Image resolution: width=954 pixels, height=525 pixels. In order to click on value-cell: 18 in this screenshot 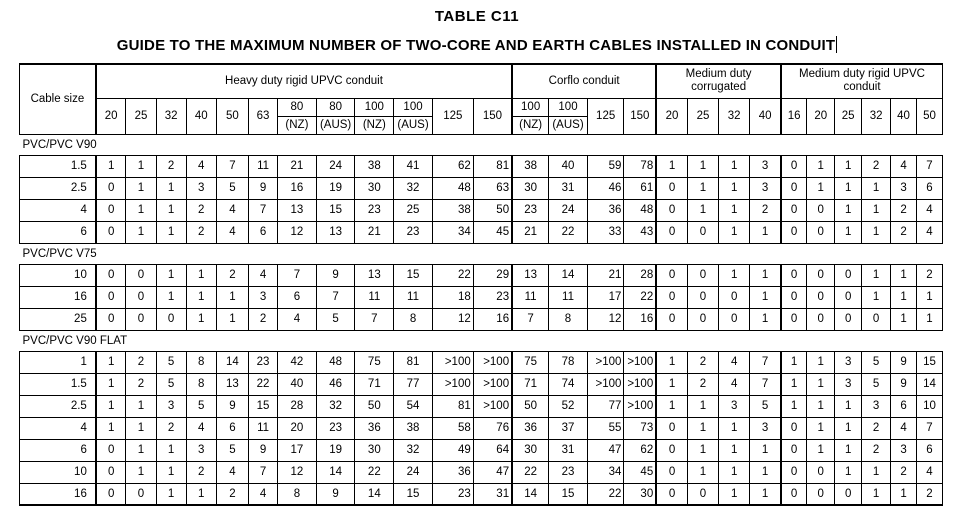, I will do `click(452, 297)`.